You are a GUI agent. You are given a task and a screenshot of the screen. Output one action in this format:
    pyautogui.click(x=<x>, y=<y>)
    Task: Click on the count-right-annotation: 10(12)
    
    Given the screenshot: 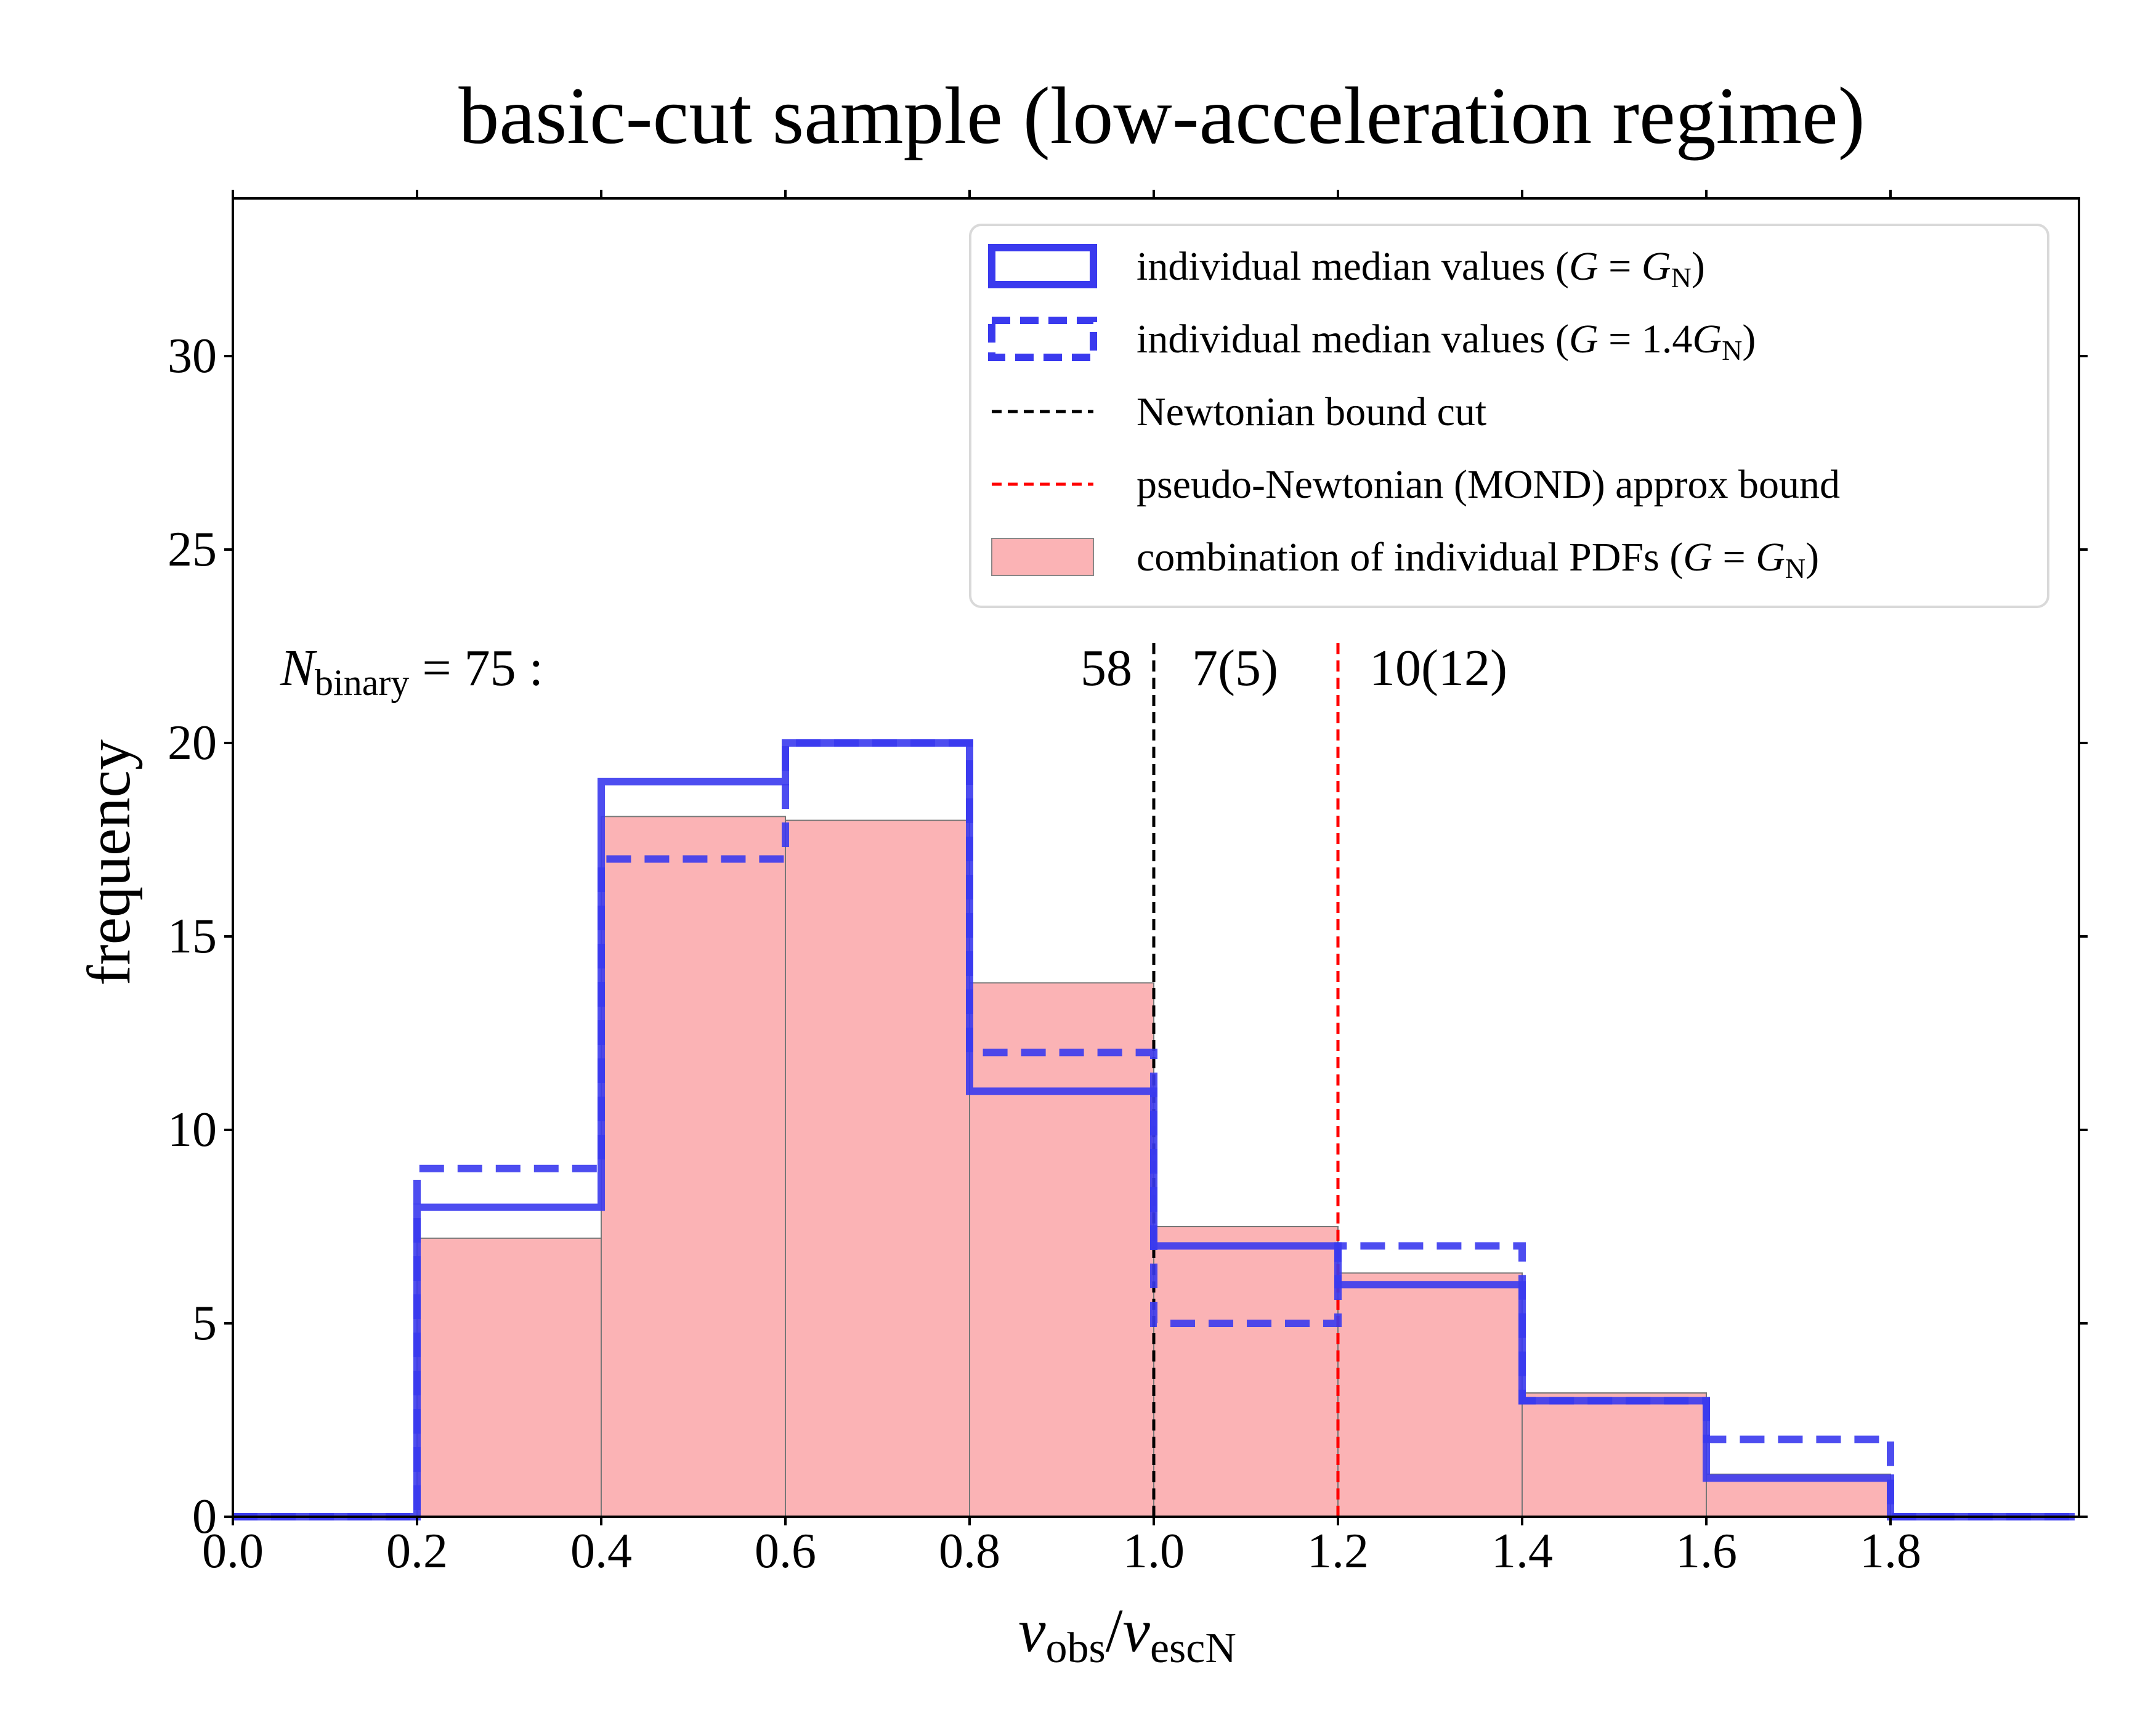 What is the action you would take?
    pyautogui.click(x=1438, y=668)
    